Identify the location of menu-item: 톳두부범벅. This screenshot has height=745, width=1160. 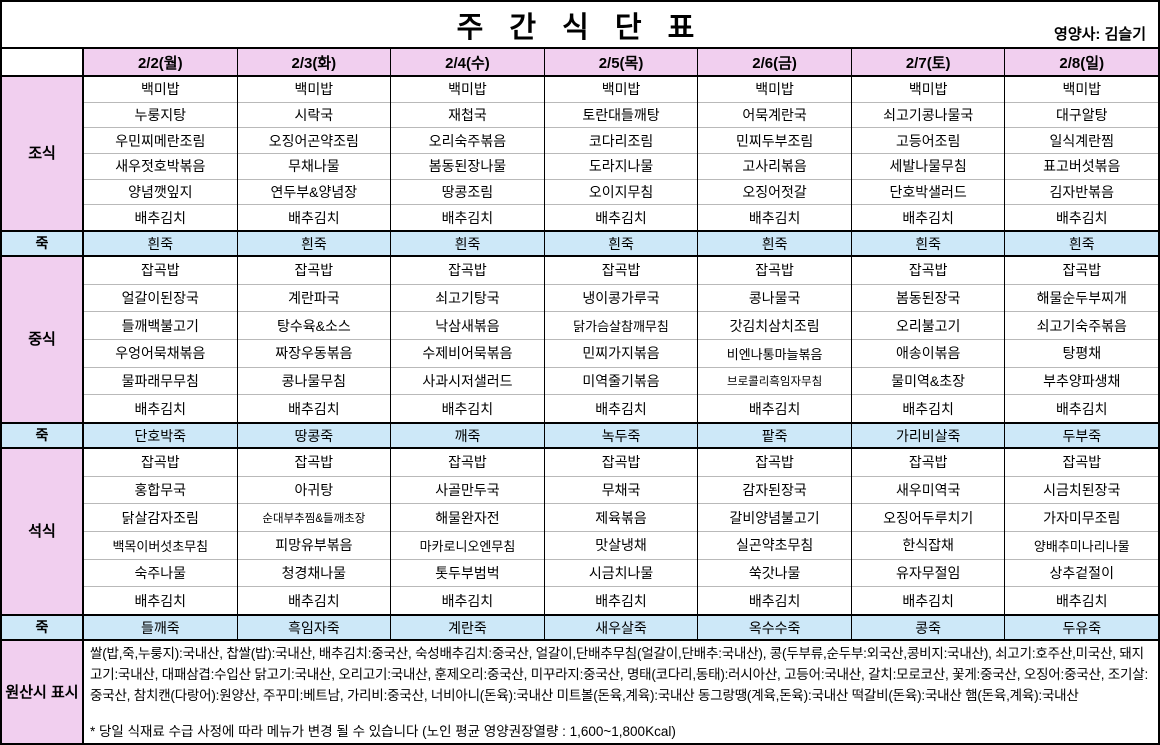
(467, 572).